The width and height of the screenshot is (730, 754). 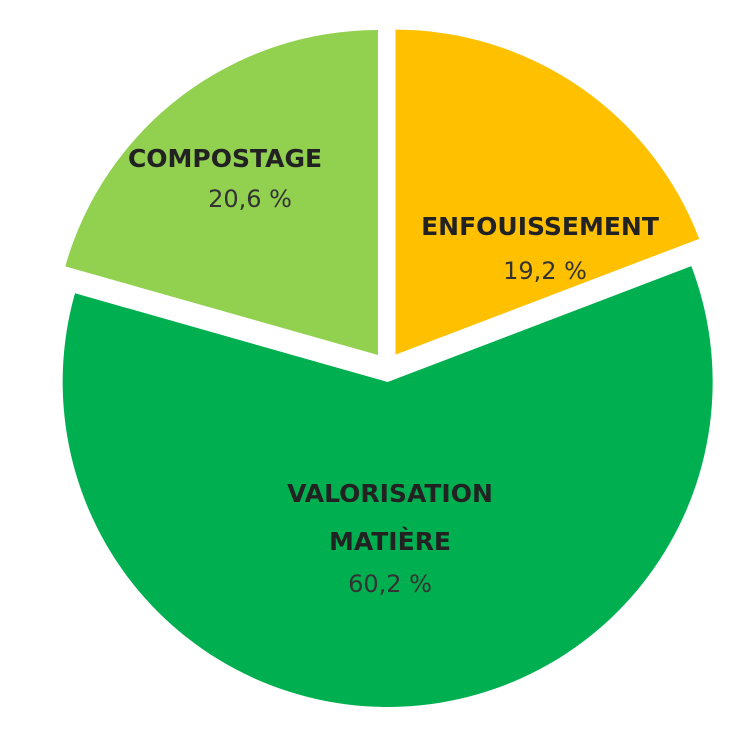 What do you see at coordinates (545, 271) in the screenshot?
I see `value-label: 19,2 %` at bounding box center [545, 271].